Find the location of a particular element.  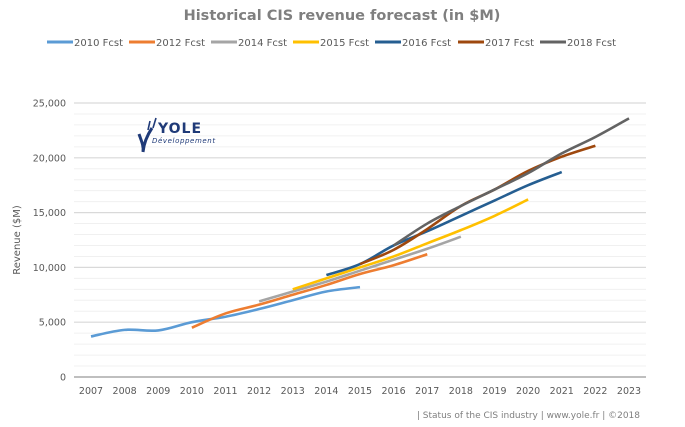

y-tick-label: 0 is located at coordinates (63, 378).